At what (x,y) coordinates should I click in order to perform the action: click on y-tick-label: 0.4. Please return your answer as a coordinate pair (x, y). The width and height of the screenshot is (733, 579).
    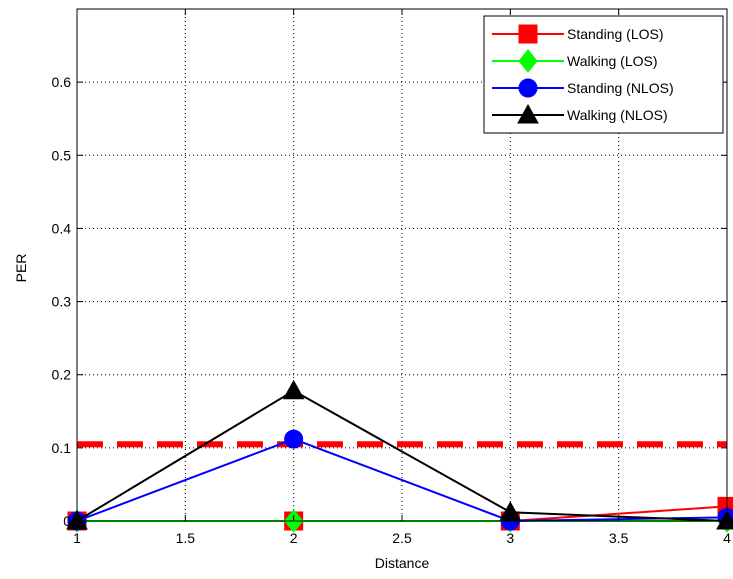
    Looking at the image, I should click on (62, 228).